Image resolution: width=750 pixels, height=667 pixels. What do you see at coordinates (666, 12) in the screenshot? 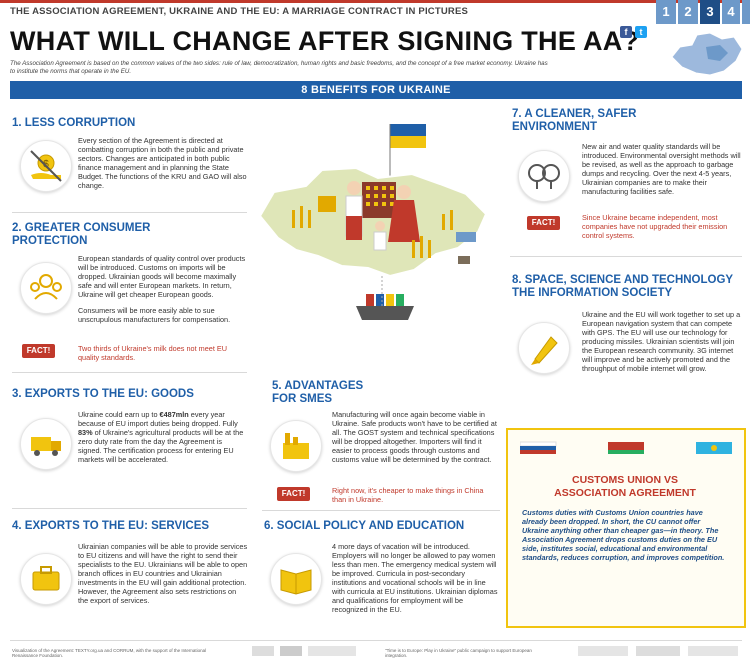
I see `page-link-1: 1` at bounding box center [666, 12].